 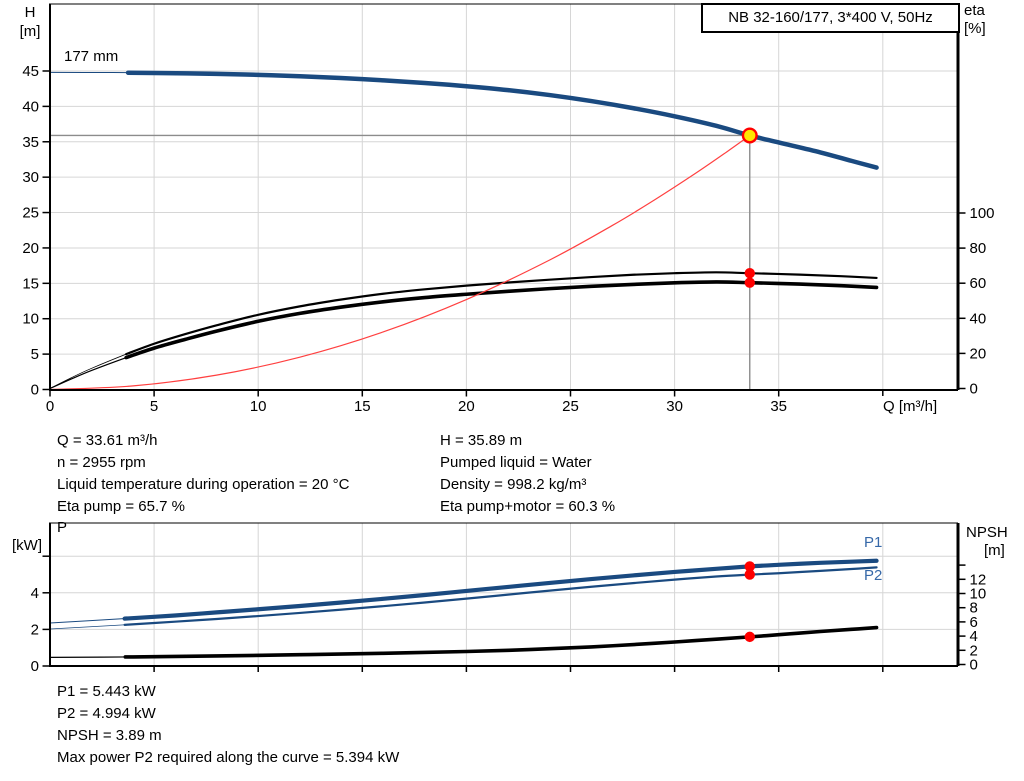 What do you see at coordinates (500, 596) in the screenshot?
I see `curve-p2` at bounding box center [500, 596].